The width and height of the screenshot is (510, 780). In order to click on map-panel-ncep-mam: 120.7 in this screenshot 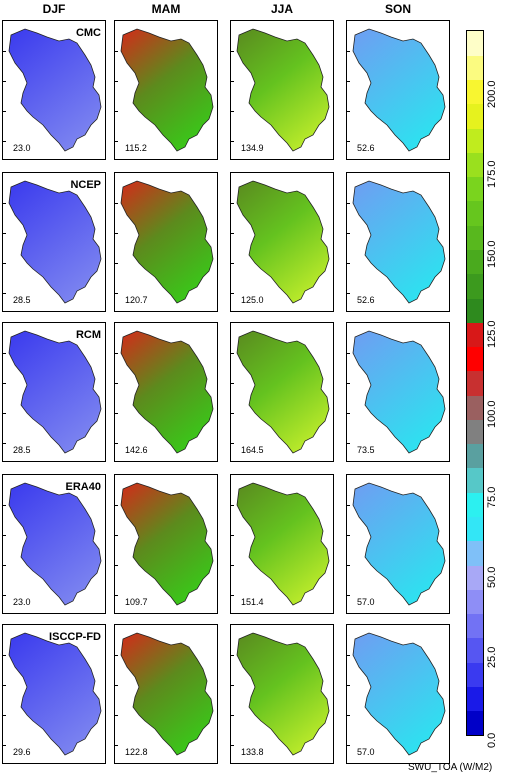, I will do `click(166, 242)`.